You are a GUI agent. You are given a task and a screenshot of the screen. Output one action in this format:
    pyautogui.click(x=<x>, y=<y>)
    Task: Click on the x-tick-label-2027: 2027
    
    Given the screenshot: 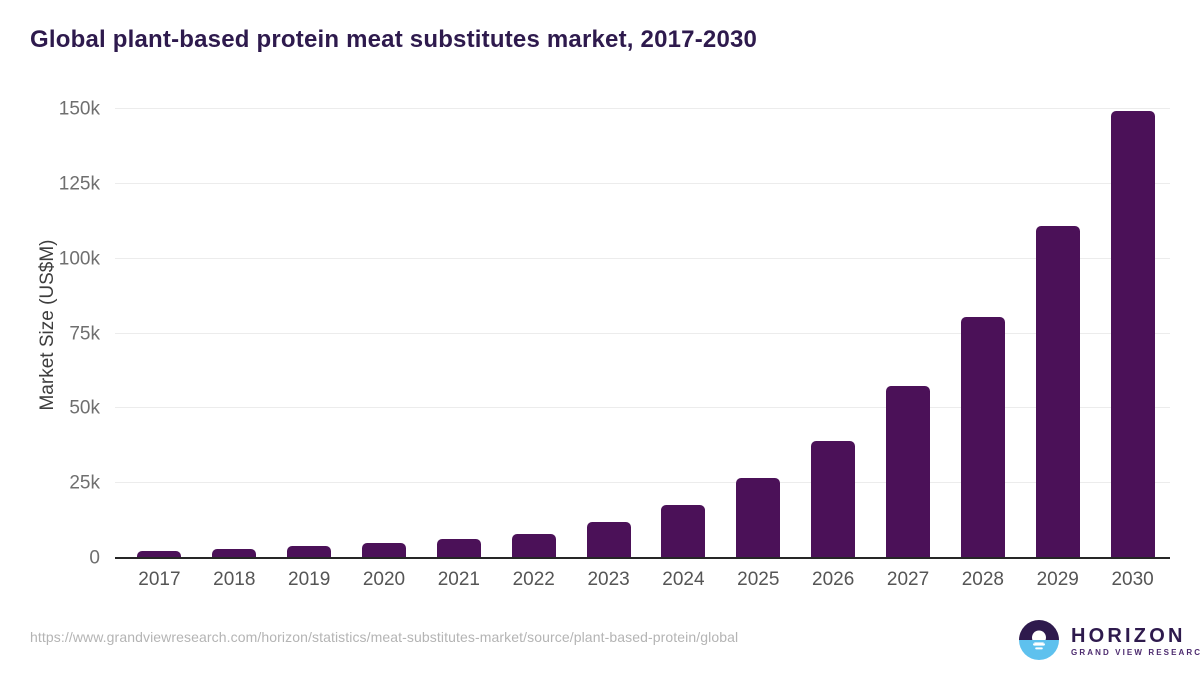 What is the action you would take?
    pyautogui.click(x=908, y=579)
    